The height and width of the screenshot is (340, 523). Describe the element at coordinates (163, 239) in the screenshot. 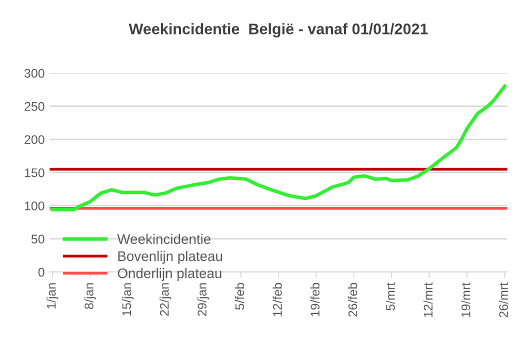

I see `legend-label: Weekincidentie` at that location.